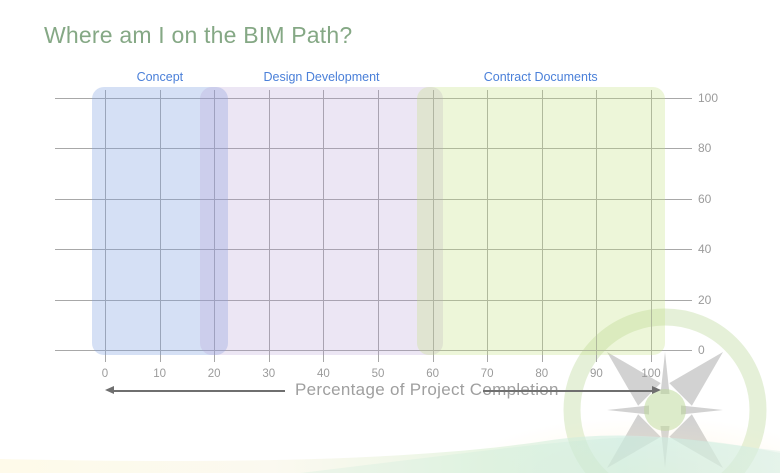 The image size is (780, 473). What do you see at coordinates (542, 374) in the screenshot?
I see `x-tick-label: 80` at bounding box center [542, 374].